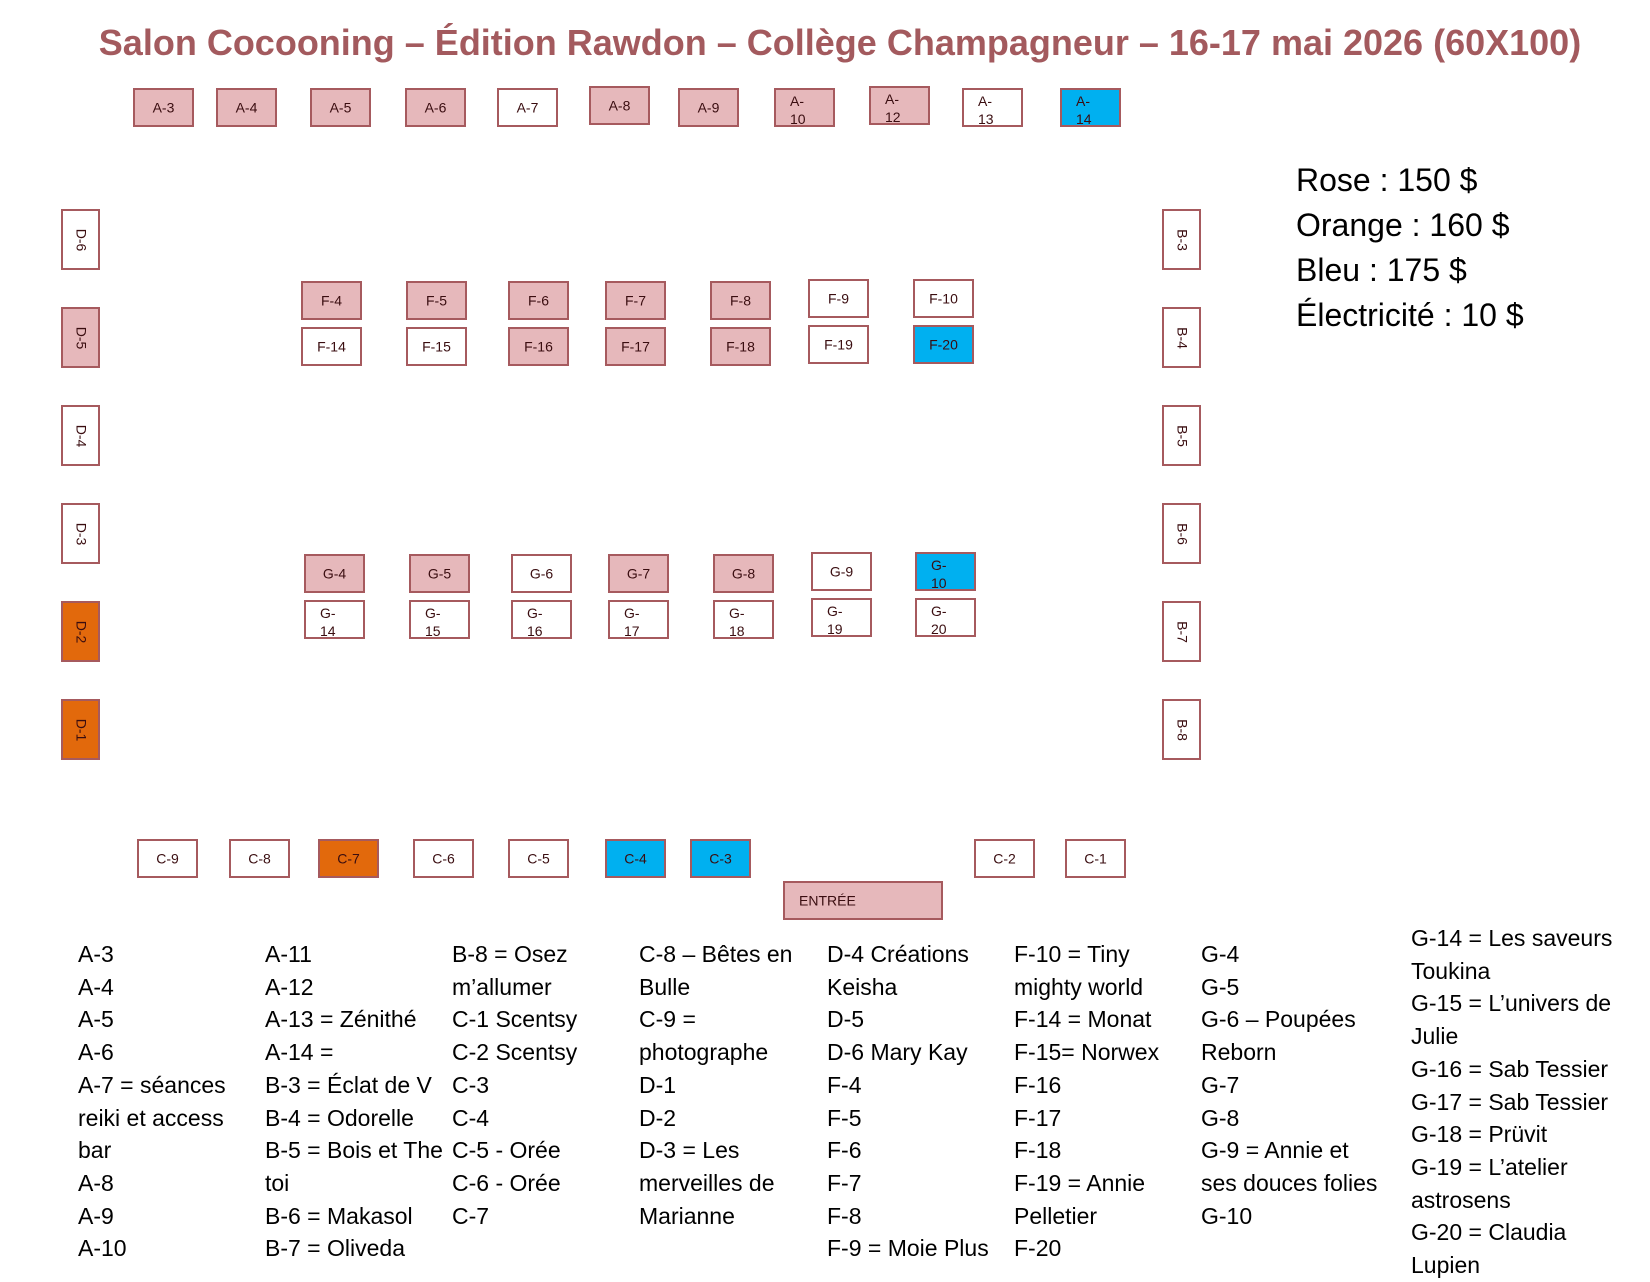  What do you see at coordinates (435, 107) in the screenshot?
I see `booth-a-6: A-6` at bounding box center [435, 107].